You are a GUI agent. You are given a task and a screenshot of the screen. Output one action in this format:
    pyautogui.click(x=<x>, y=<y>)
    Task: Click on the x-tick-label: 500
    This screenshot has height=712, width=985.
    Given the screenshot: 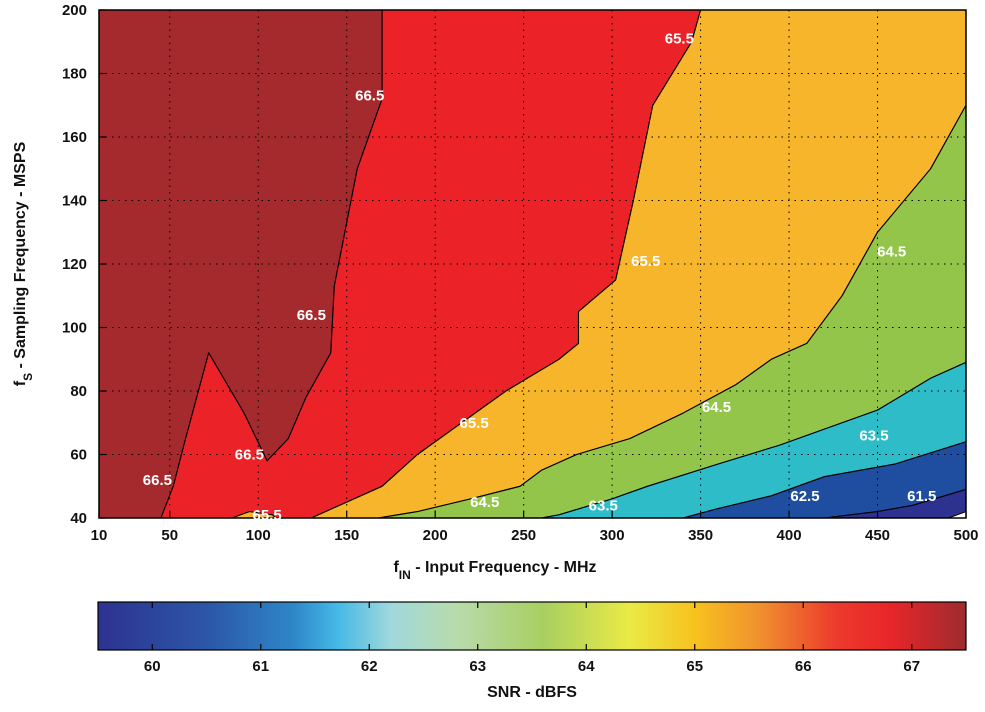 What is the action you would take?
    pyautogui.click(x=965, y=535)
    